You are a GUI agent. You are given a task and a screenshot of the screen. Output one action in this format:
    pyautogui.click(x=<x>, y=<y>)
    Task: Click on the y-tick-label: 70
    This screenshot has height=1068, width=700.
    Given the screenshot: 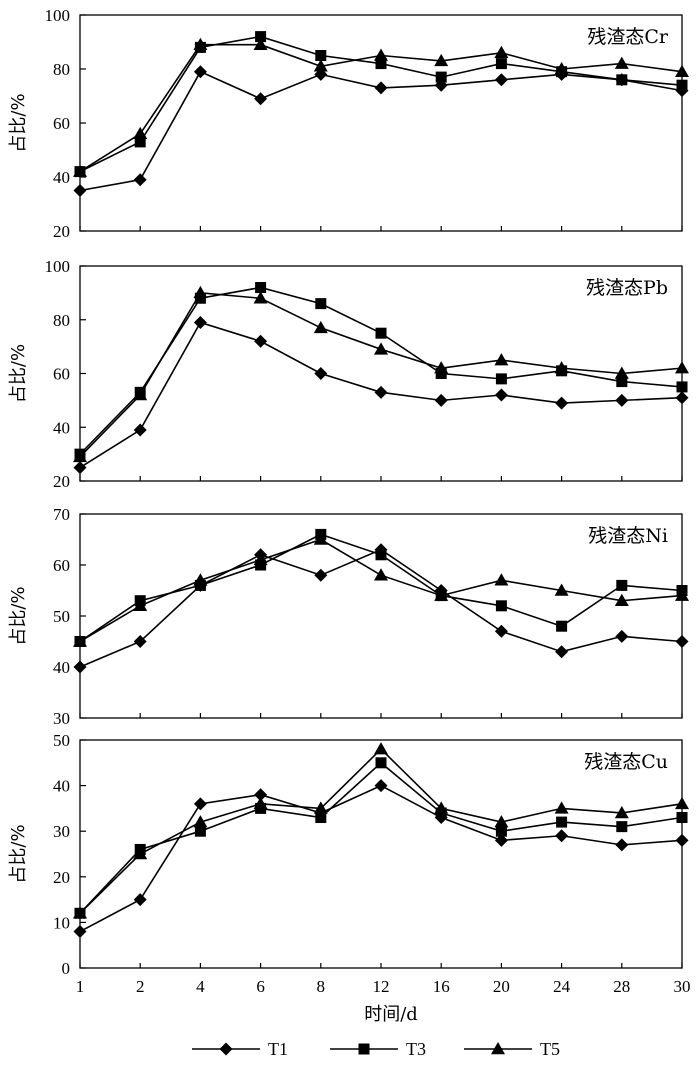 What is the action you would take?
    pyautogui.click(x=61, y=514)
    